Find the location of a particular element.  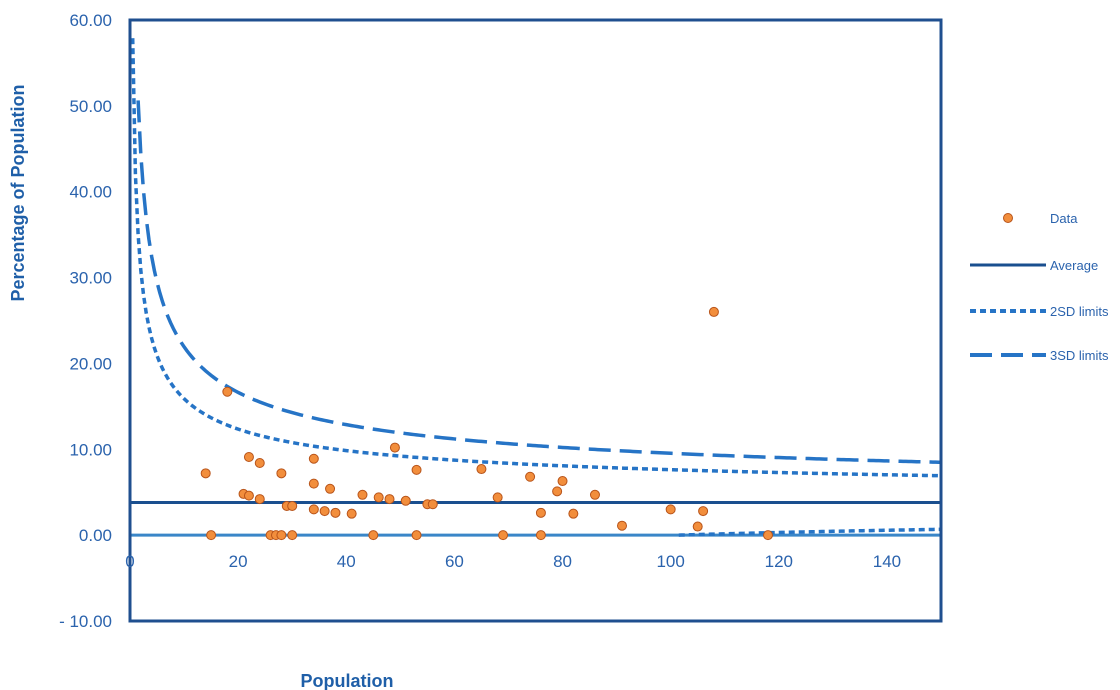

y-tick-label: 30.00 is located at coordinates (90, 278).